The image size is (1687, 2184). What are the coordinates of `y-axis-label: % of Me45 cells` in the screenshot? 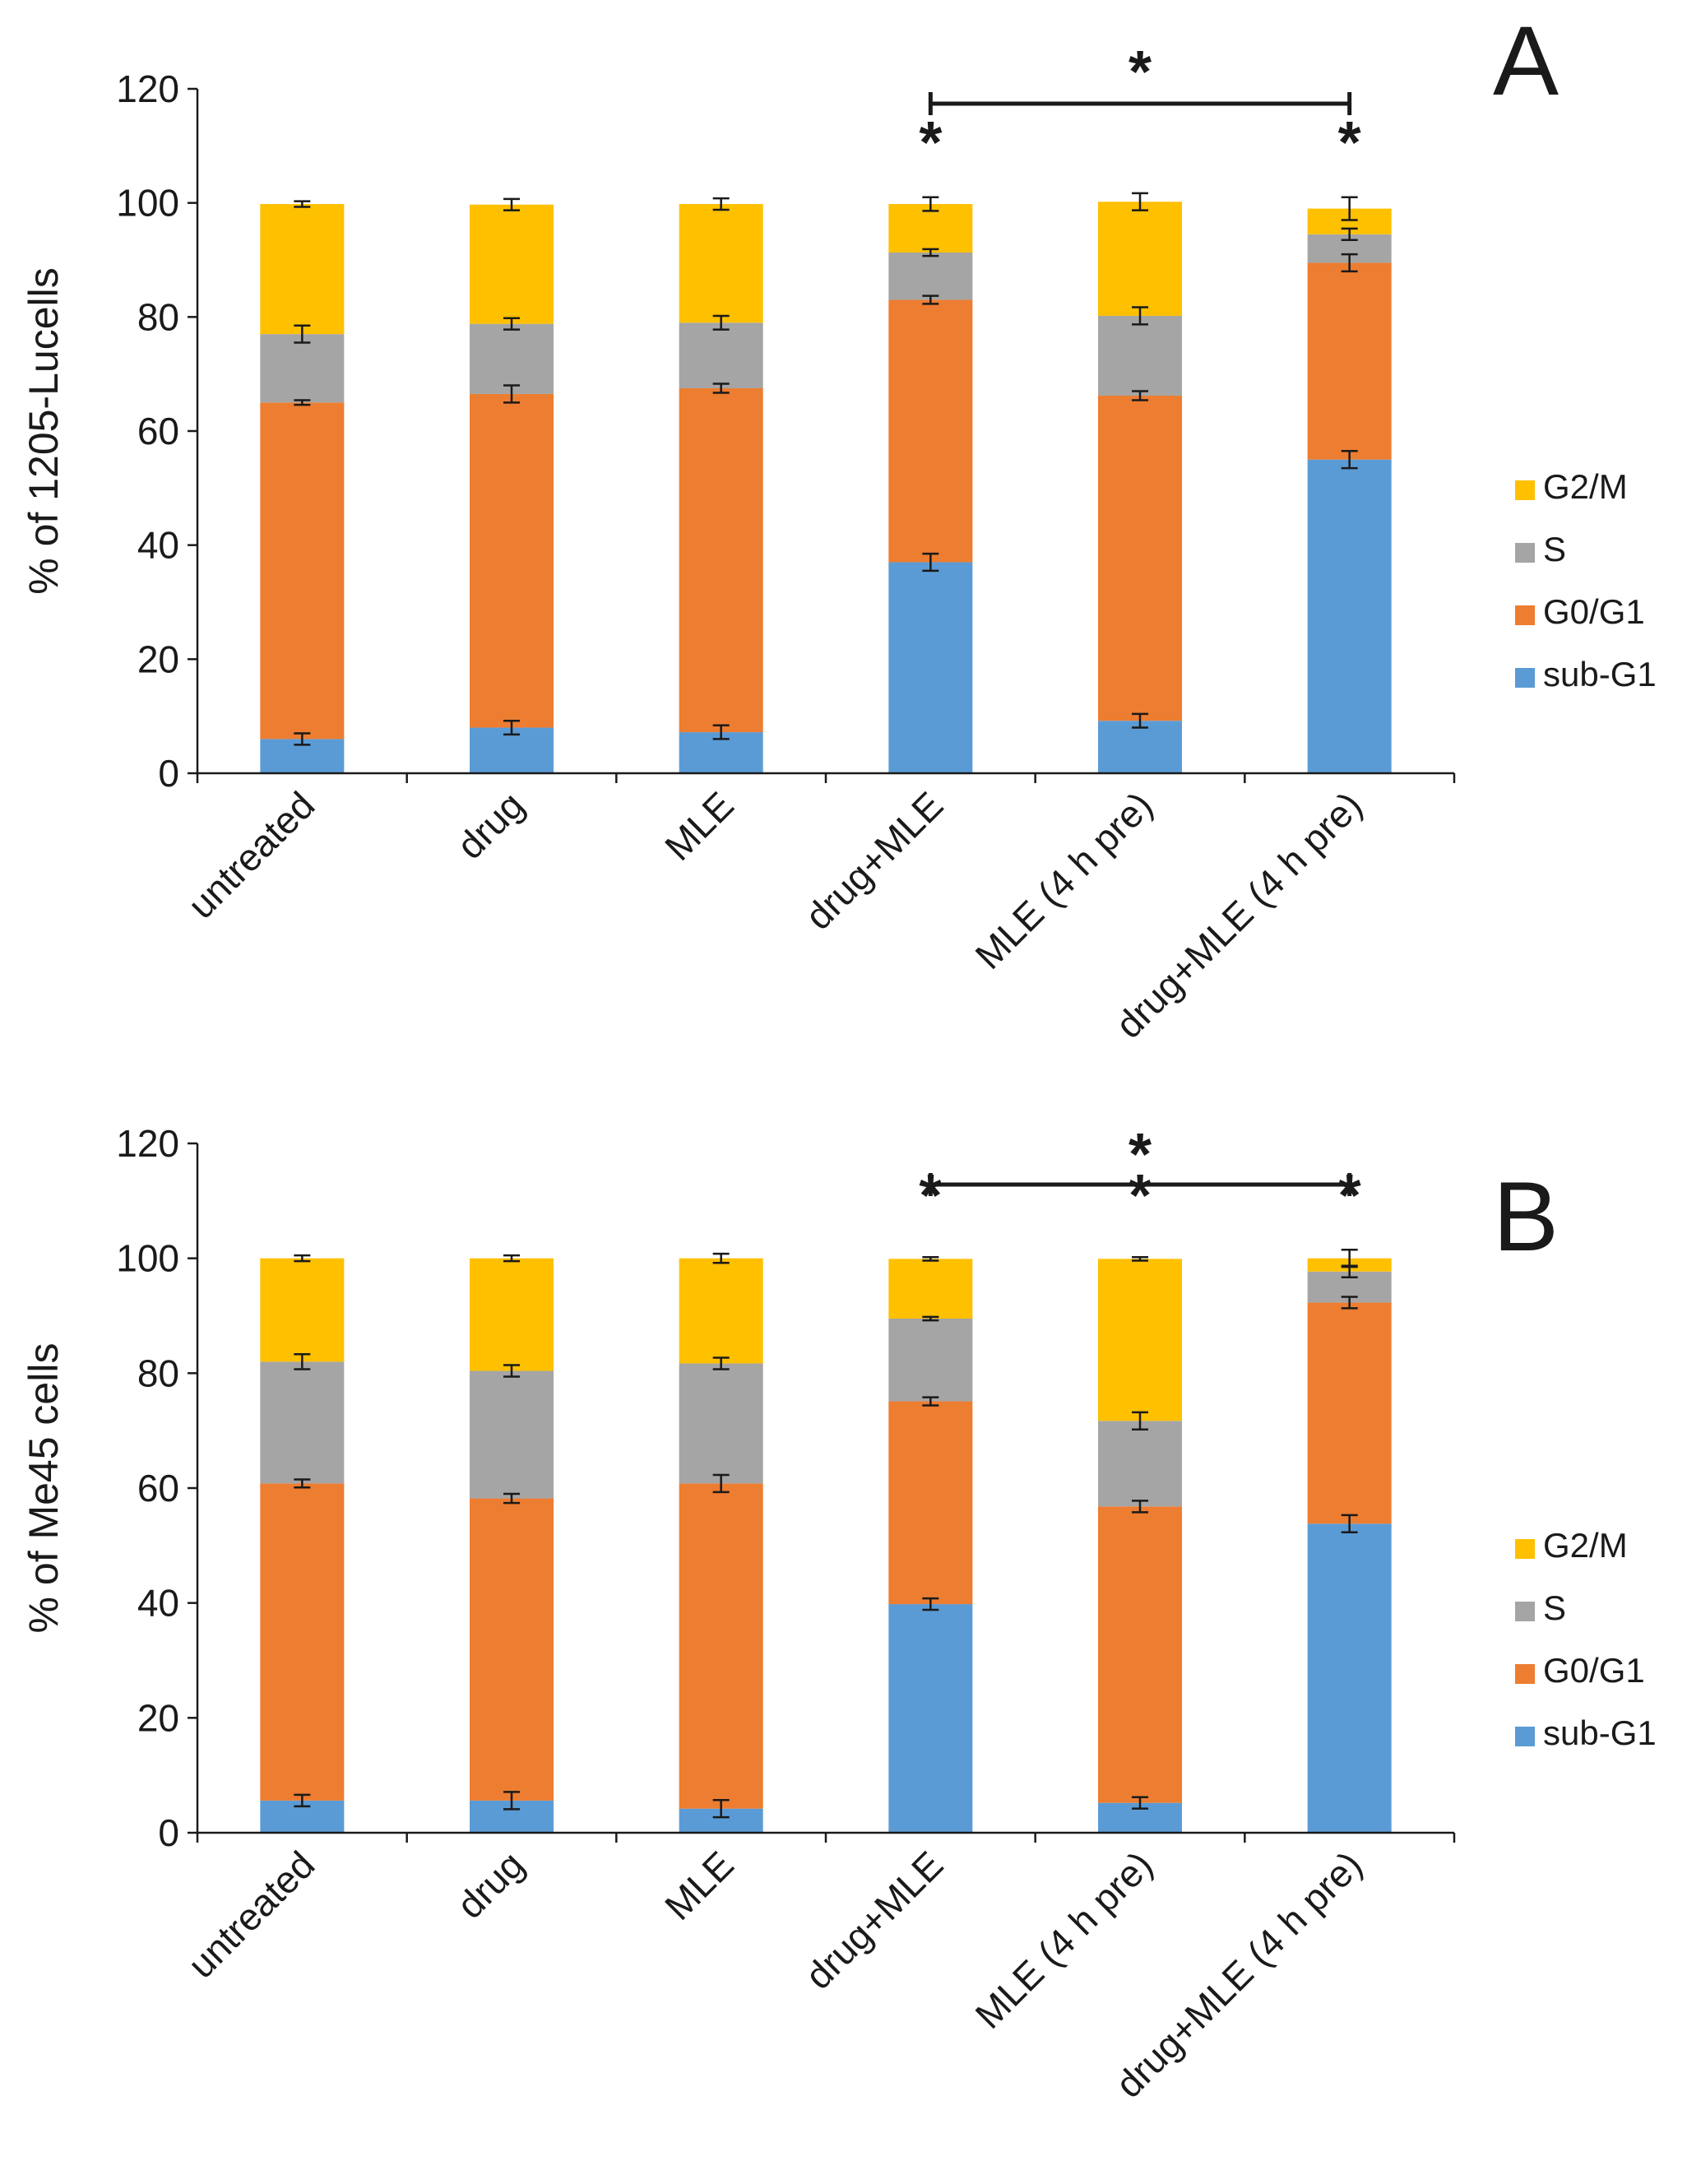 It's located at (44, 1488).